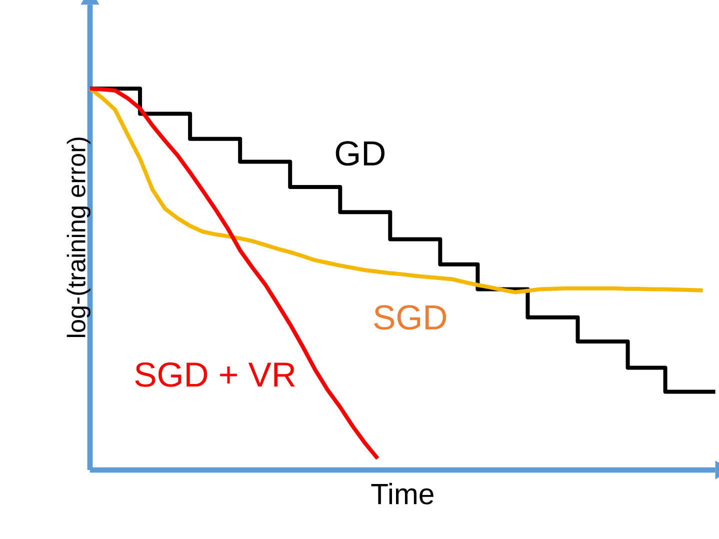 The height and width of the screenshot is (539, 719). I want to click on series-label: SGD, so click(410, 317).